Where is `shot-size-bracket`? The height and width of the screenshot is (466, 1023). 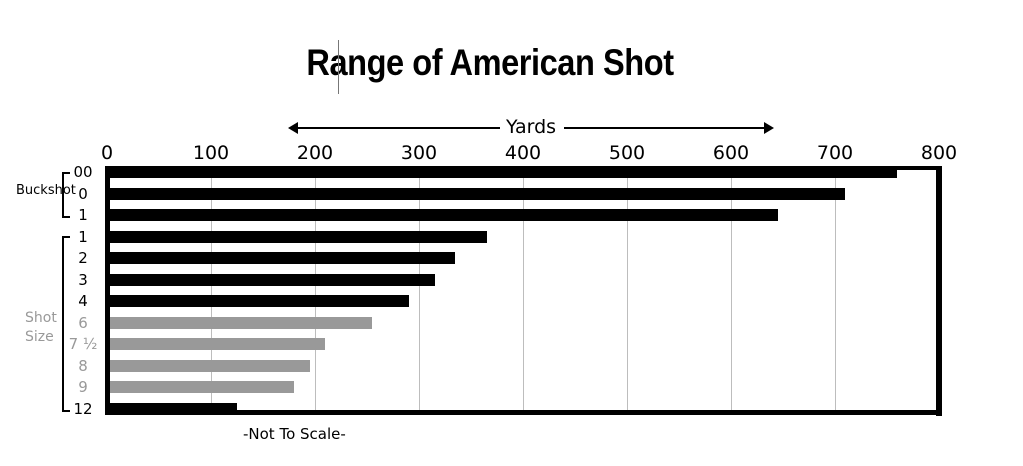 shot-size-bracket is located at coordinates (66, 324).